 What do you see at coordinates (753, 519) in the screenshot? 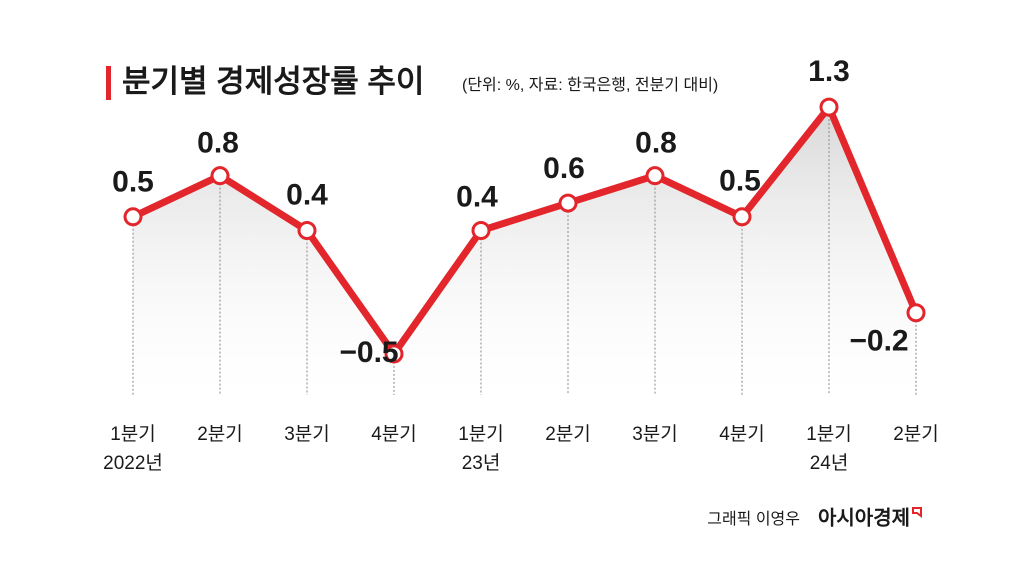
I see `credit: 그래픽 이영우` at bounding box center [753, 519].